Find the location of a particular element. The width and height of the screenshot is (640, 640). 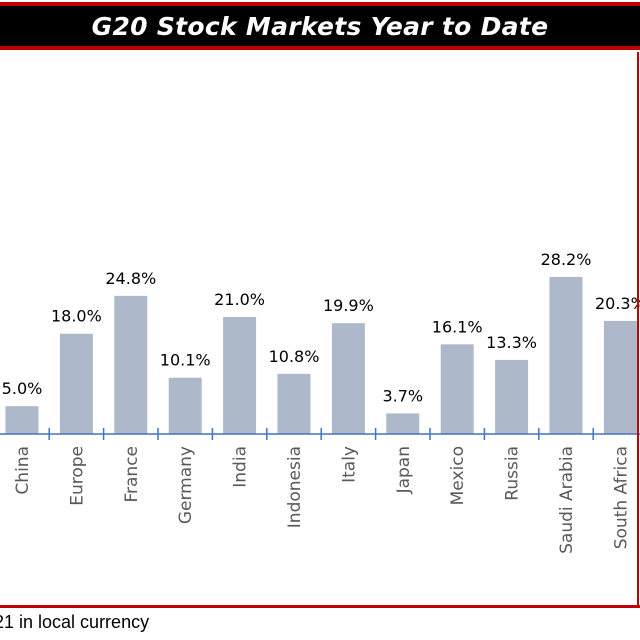

bar-germany is located at coordinates (185, 405).